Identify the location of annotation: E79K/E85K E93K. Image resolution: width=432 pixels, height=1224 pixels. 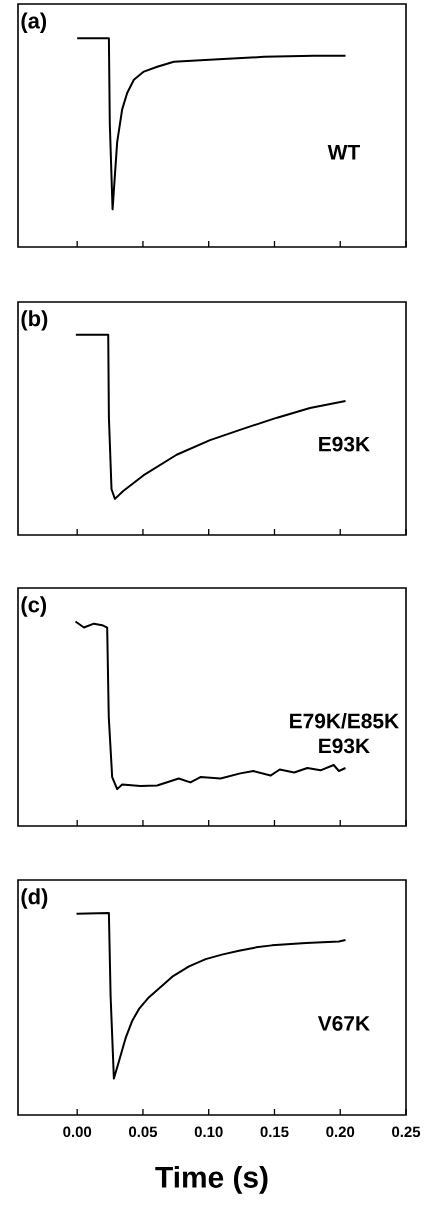
(344, 733).